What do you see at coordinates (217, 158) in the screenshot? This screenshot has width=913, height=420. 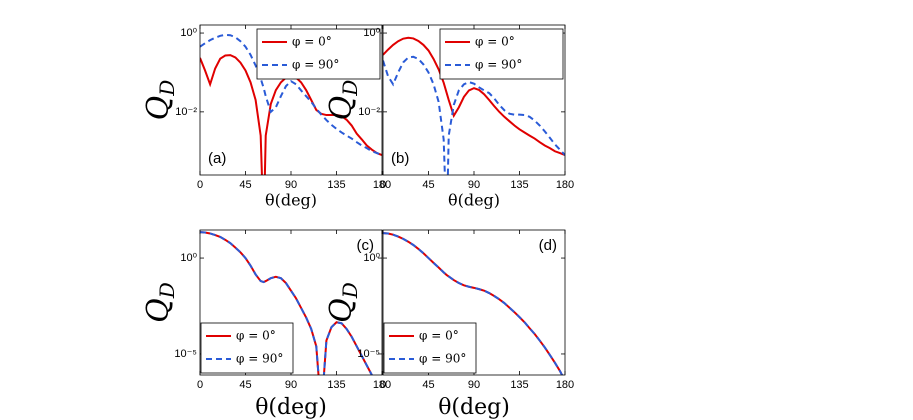 I see `panel-label: (a)` at bounding box center [217, 158].